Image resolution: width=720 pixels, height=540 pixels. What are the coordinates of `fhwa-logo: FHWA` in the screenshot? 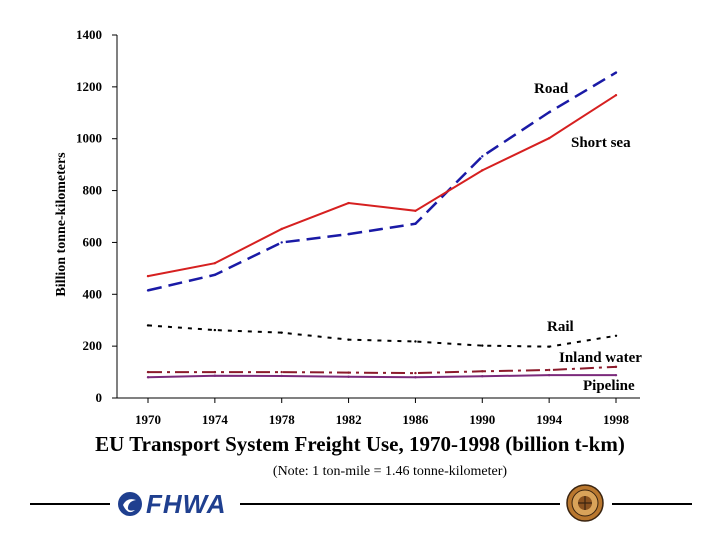 It's located at (172, 504).